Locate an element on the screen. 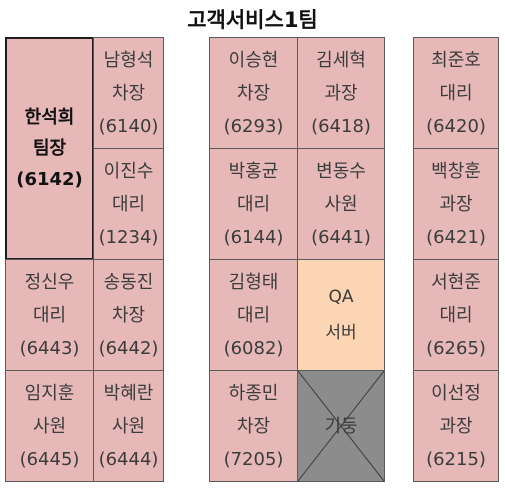 The image size is (505, 490). pillar-cross-icon is located at coordinates (341, 426).